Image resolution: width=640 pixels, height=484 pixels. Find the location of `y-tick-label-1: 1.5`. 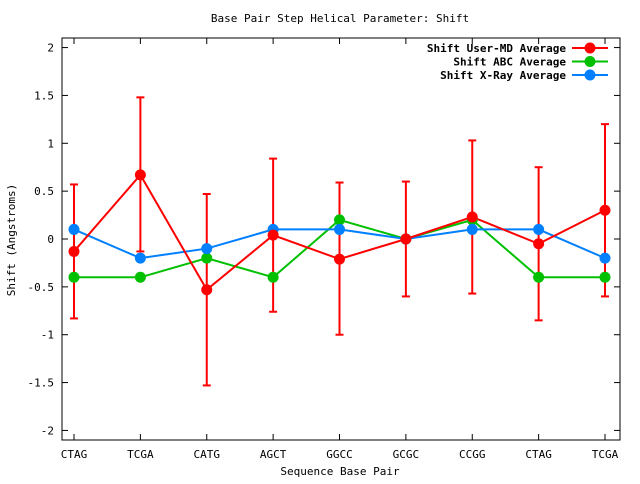

y-tick-label-1: 1.5 is located at coordinates (44, 95).